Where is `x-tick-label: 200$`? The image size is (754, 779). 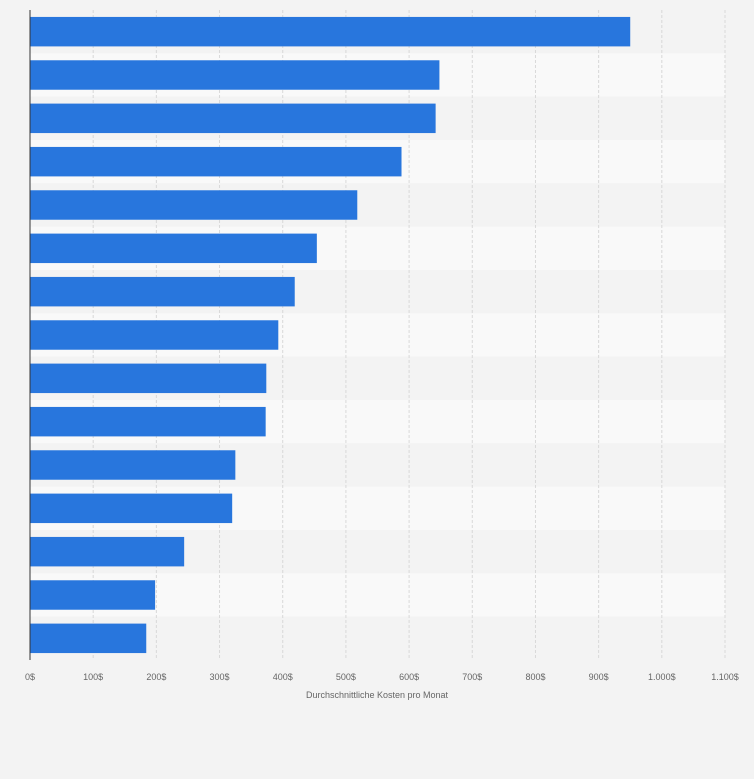
x-tick-label: 200$ is located at coordinates (156, 677).